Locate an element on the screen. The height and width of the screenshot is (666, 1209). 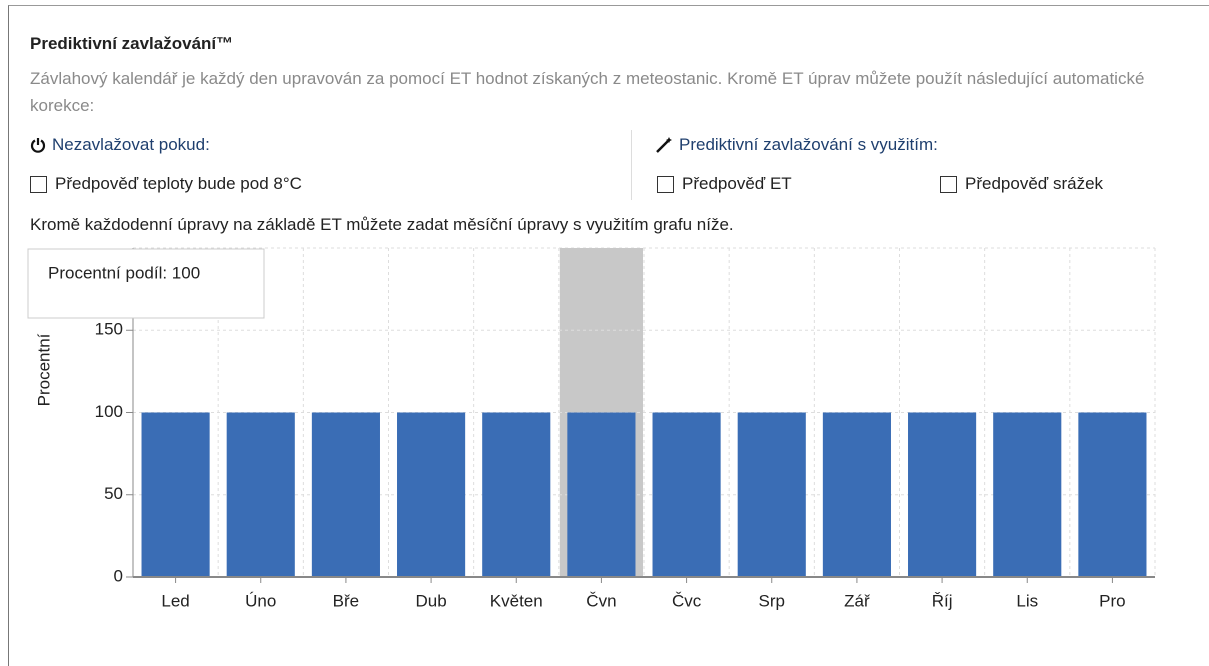
checkbox: Předpověď ET is located at coordinates (724, 184).